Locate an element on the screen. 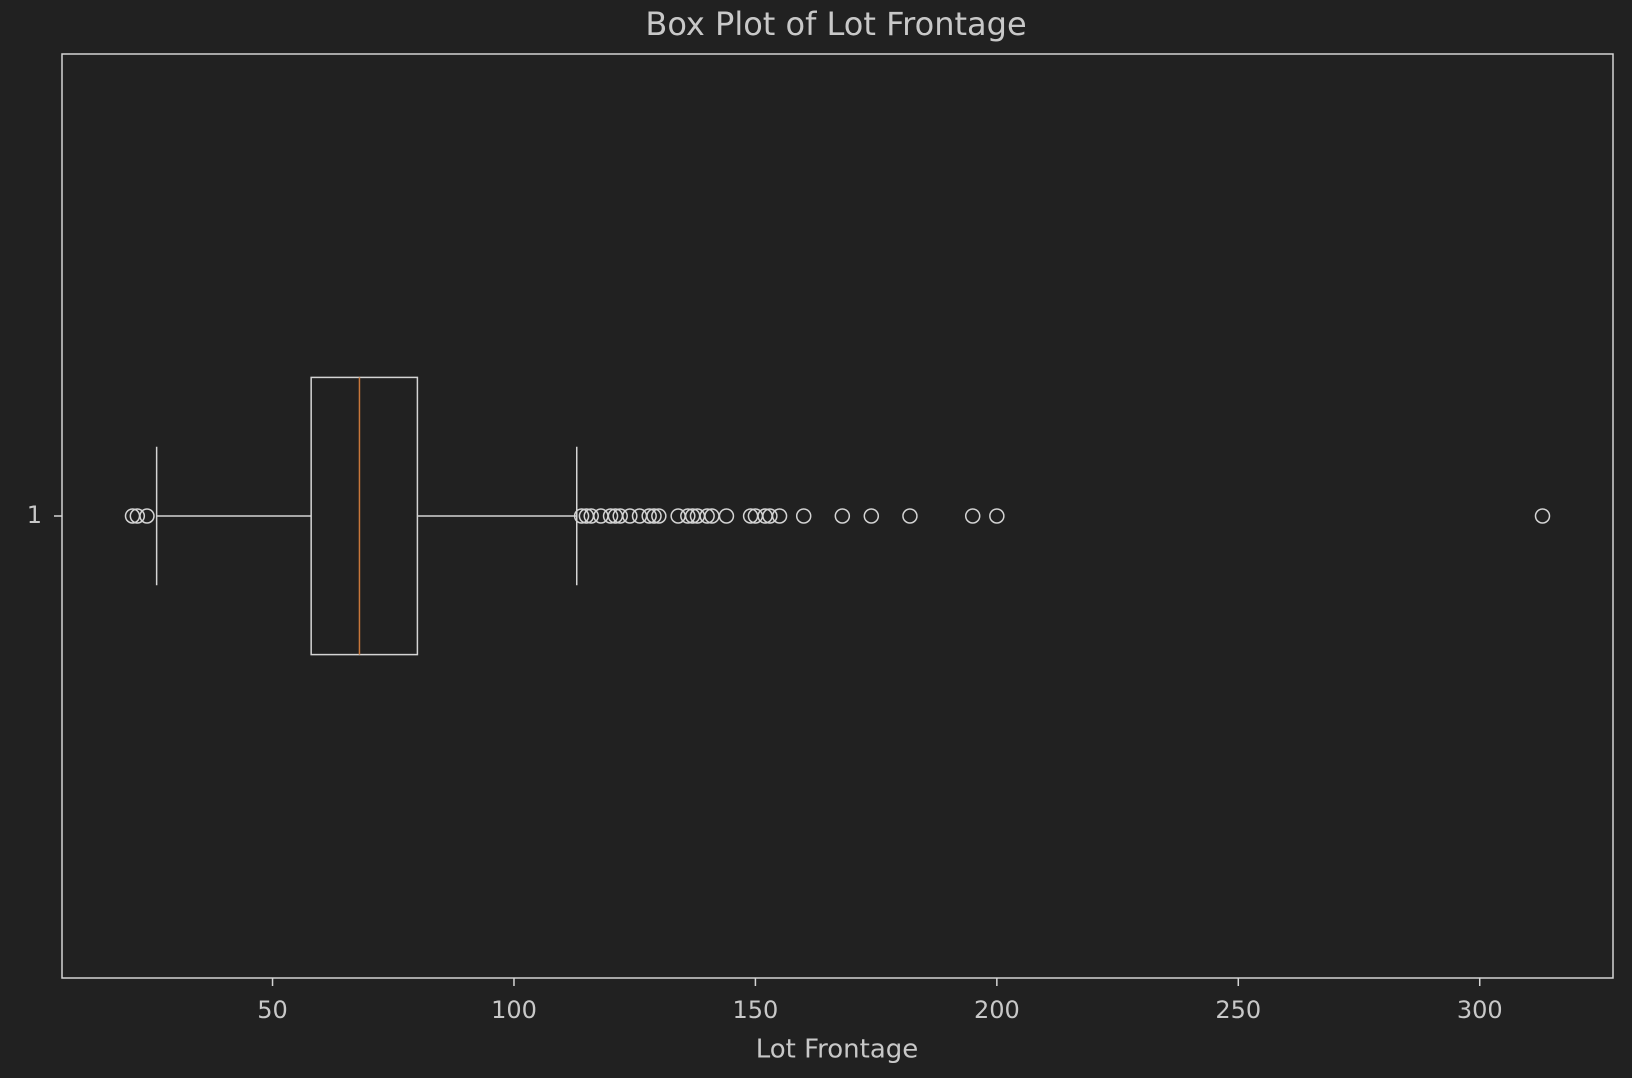 The height and width of the screenshot is (1078, 1632). y-tick-label: 1 is located at coordinates (34, 515).